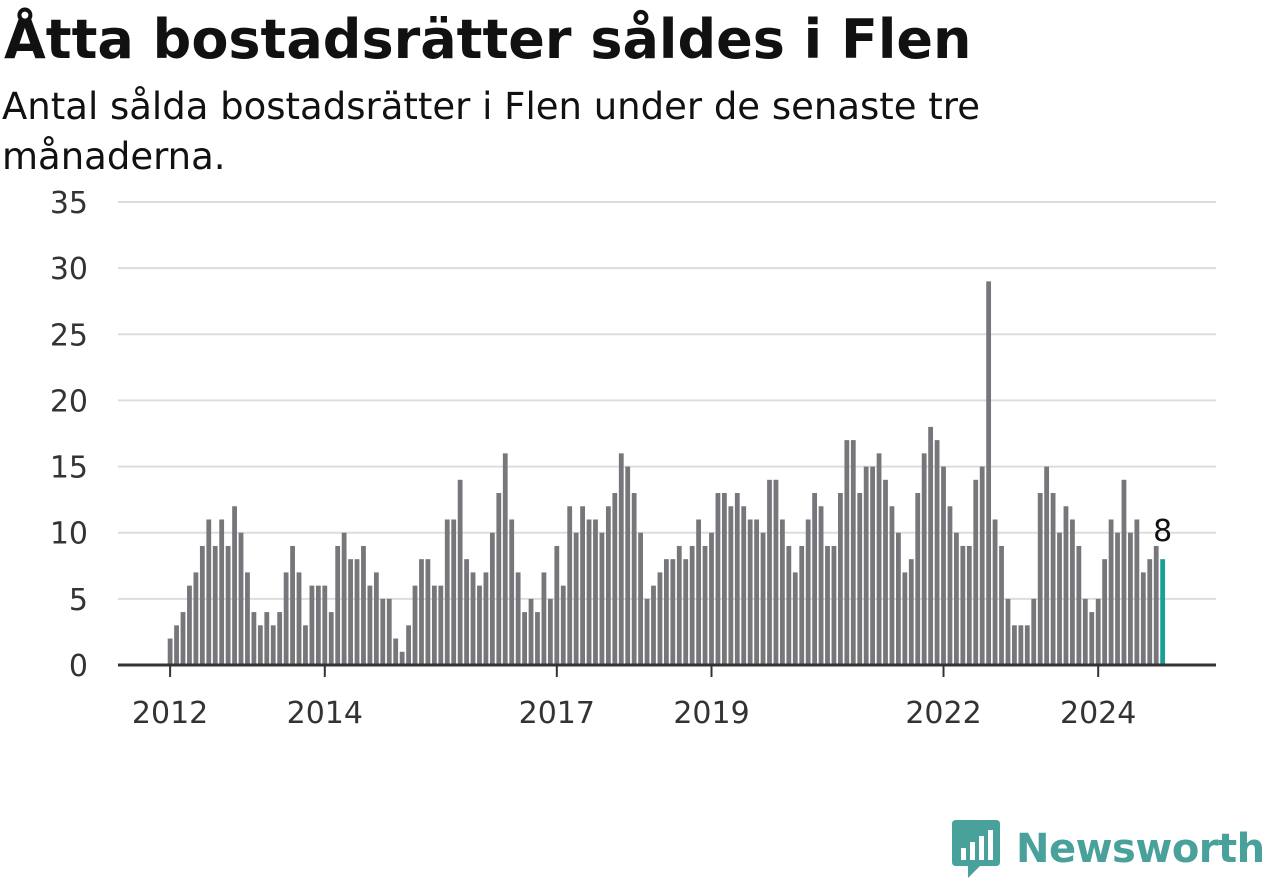  What do you see at coordinates (69, 269) in the screenshot?
I see `y-tick-label: 30` at bounding box center [69, 269].